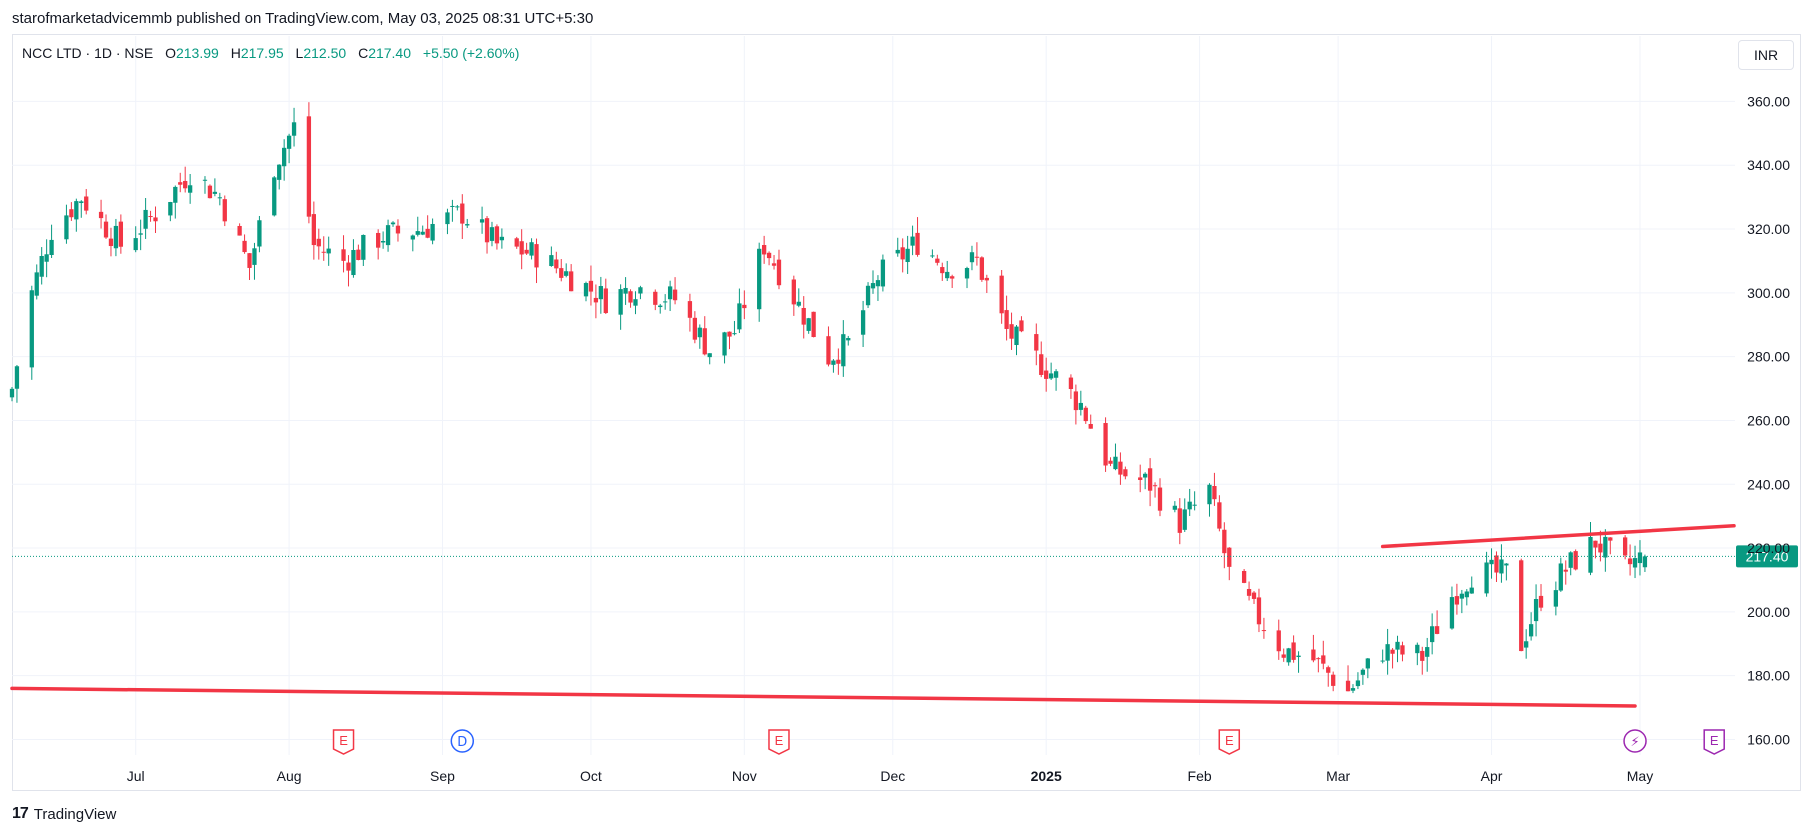  Describe the element at coordinates (1766, 55) in the screenshot. I see `currency-button: INR` at that location.